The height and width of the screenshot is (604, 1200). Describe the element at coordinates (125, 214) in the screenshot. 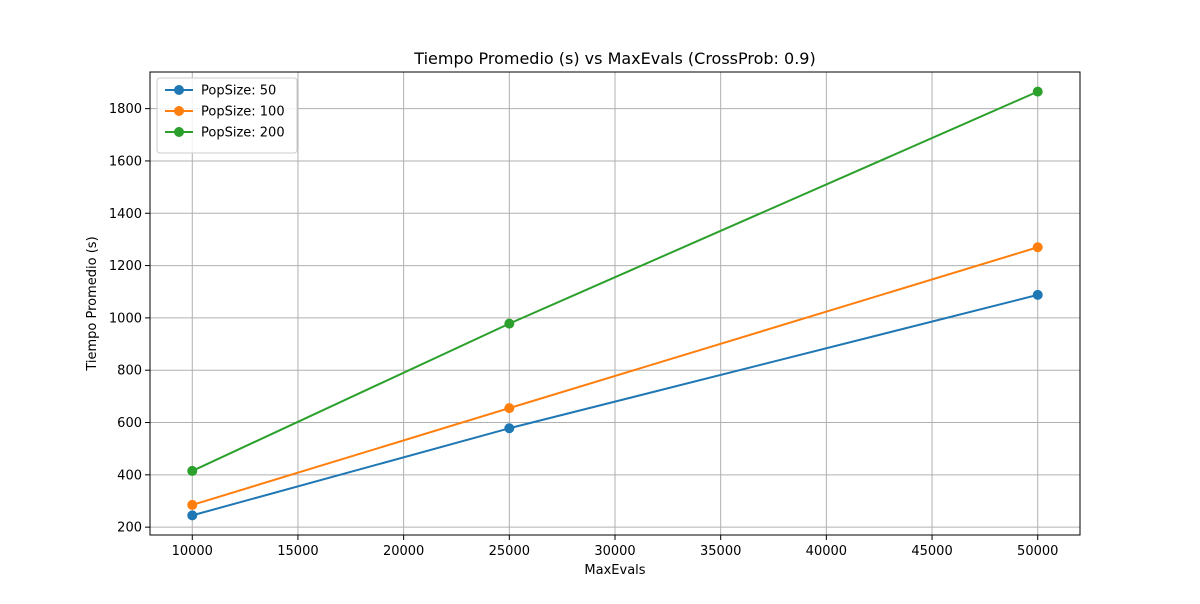

I see `y-tick-label: 1400` at that location.